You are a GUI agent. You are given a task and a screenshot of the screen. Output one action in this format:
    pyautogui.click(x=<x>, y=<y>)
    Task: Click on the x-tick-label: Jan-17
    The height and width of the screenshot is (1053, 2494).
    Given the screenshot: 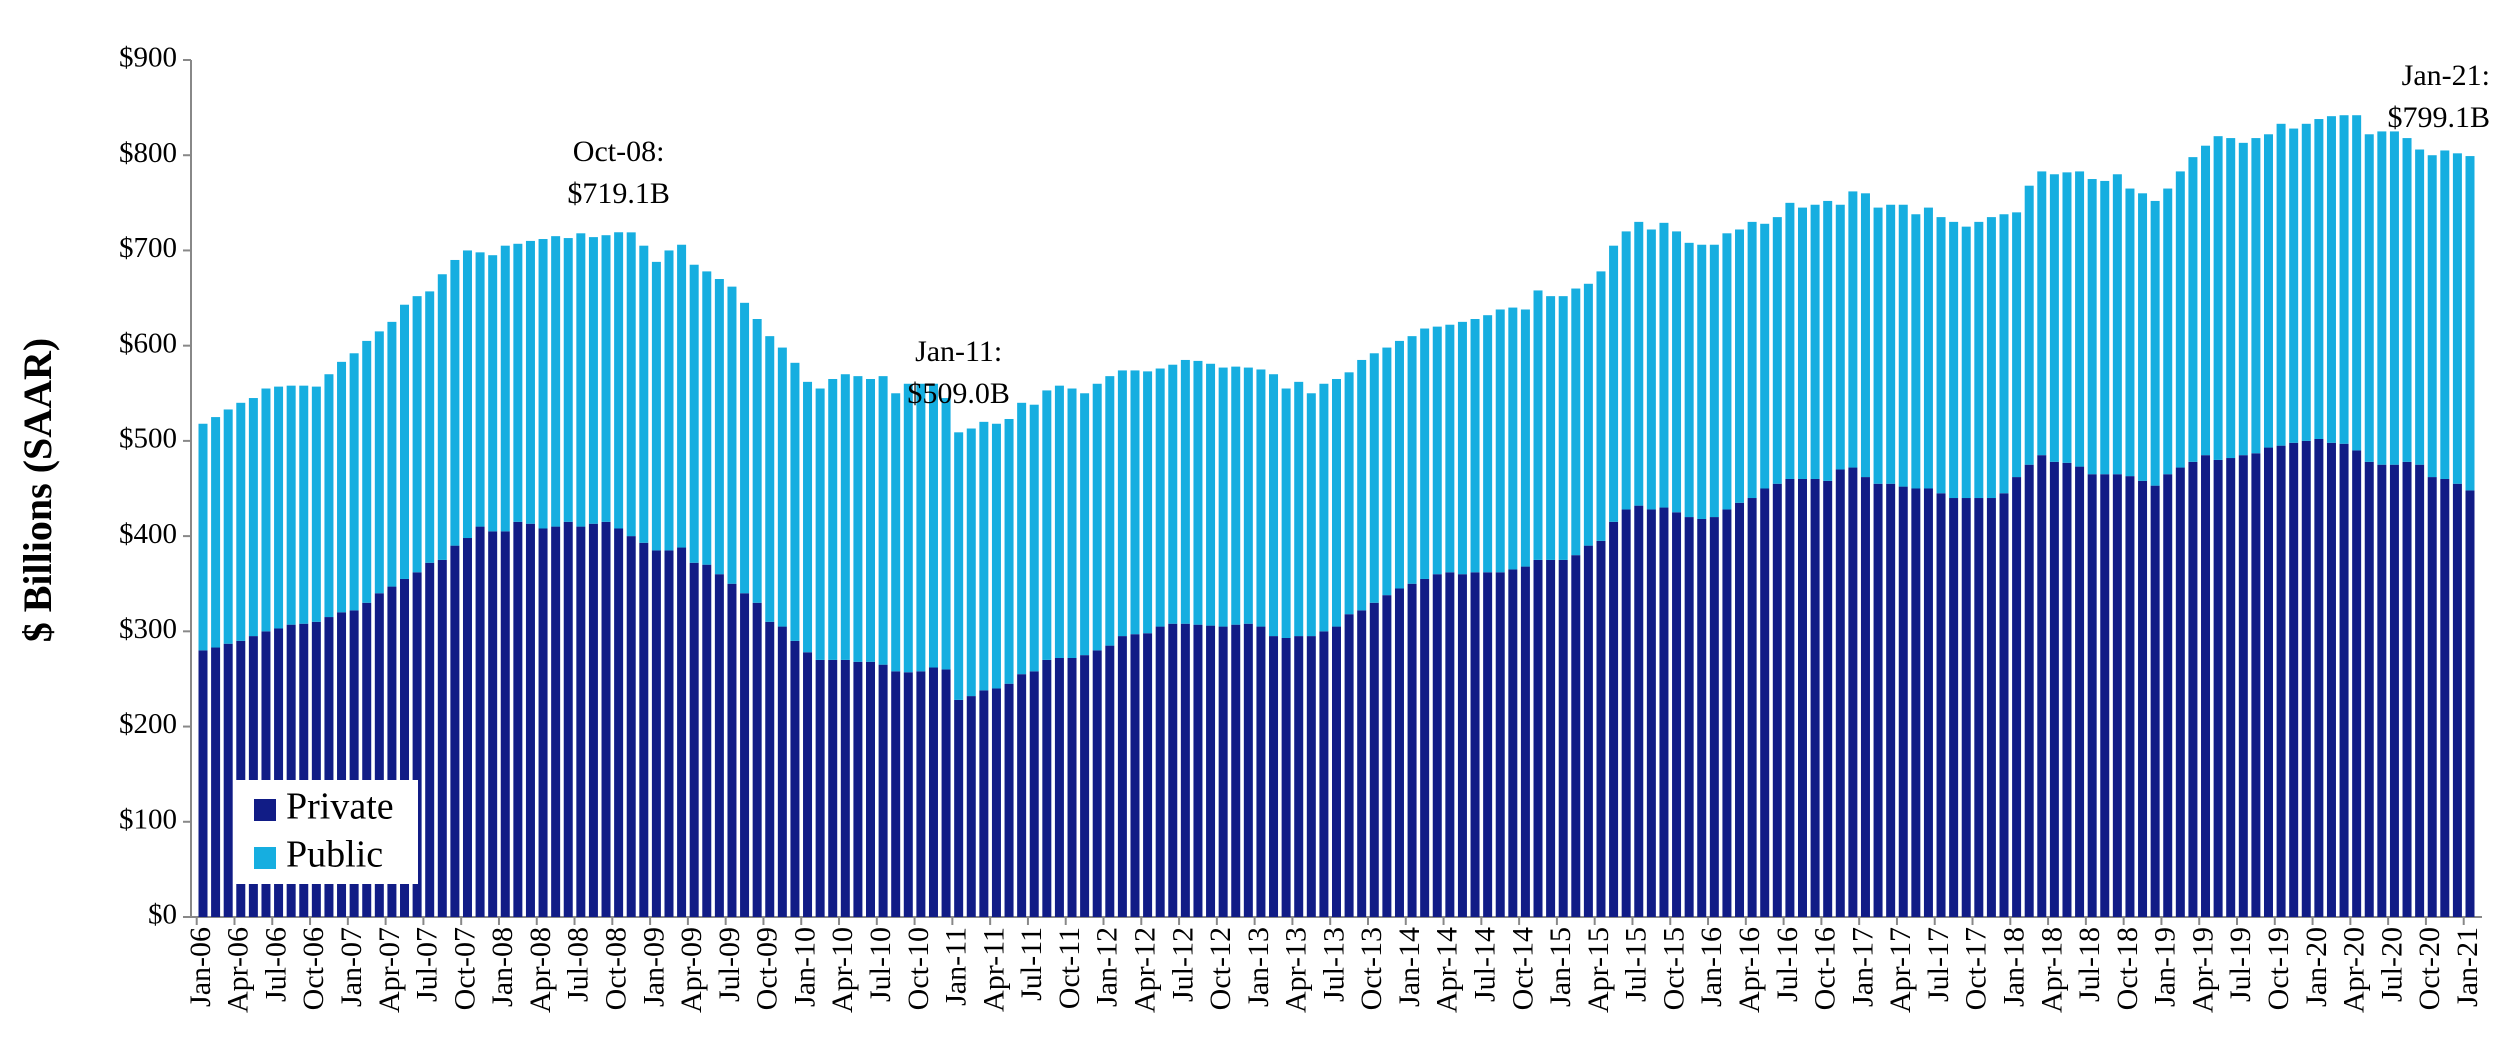 What is the action you would take?
    pyautogui.click(x=1862, y=967)
    